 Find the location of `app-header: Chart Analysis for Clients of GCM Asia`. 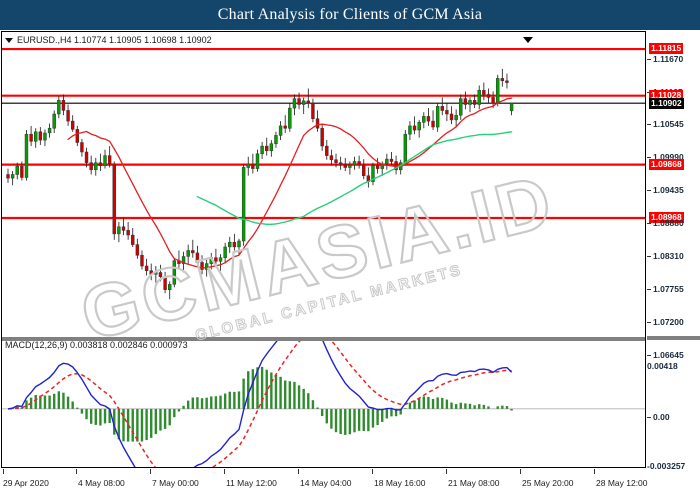

app-header: Chart Analysis for Clients of GCM Asia is located at coordinates (350, 15).